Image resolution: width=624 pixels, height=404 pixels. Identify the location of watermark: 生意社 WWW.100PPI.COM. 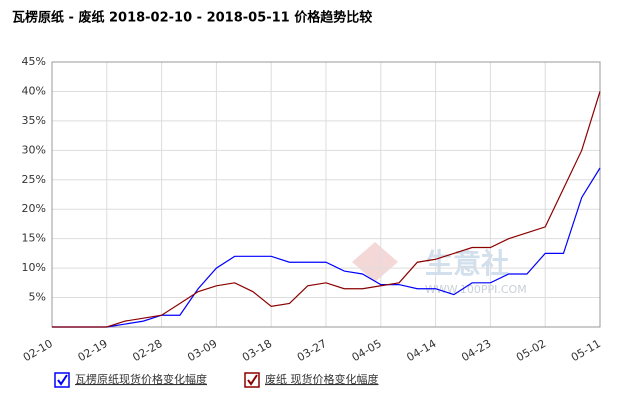
(439, 269).